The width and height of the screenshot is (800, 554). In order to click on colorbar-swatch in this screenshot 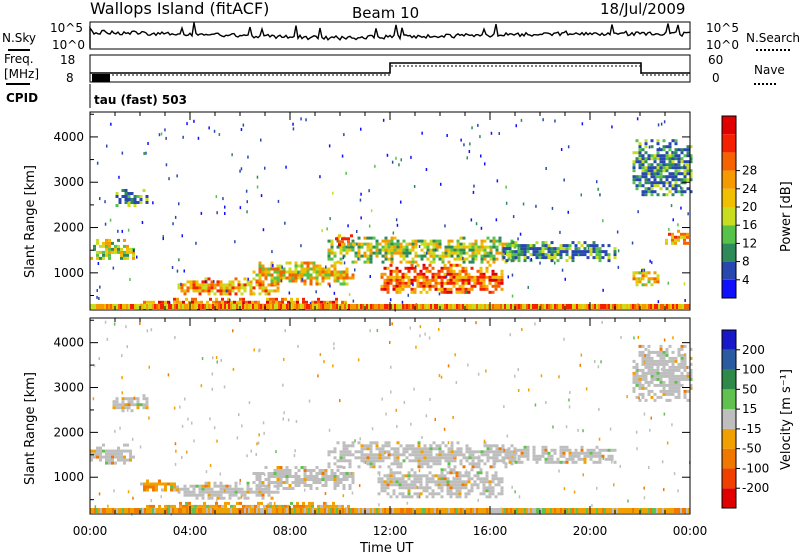, I will do `click(729, 143)`.